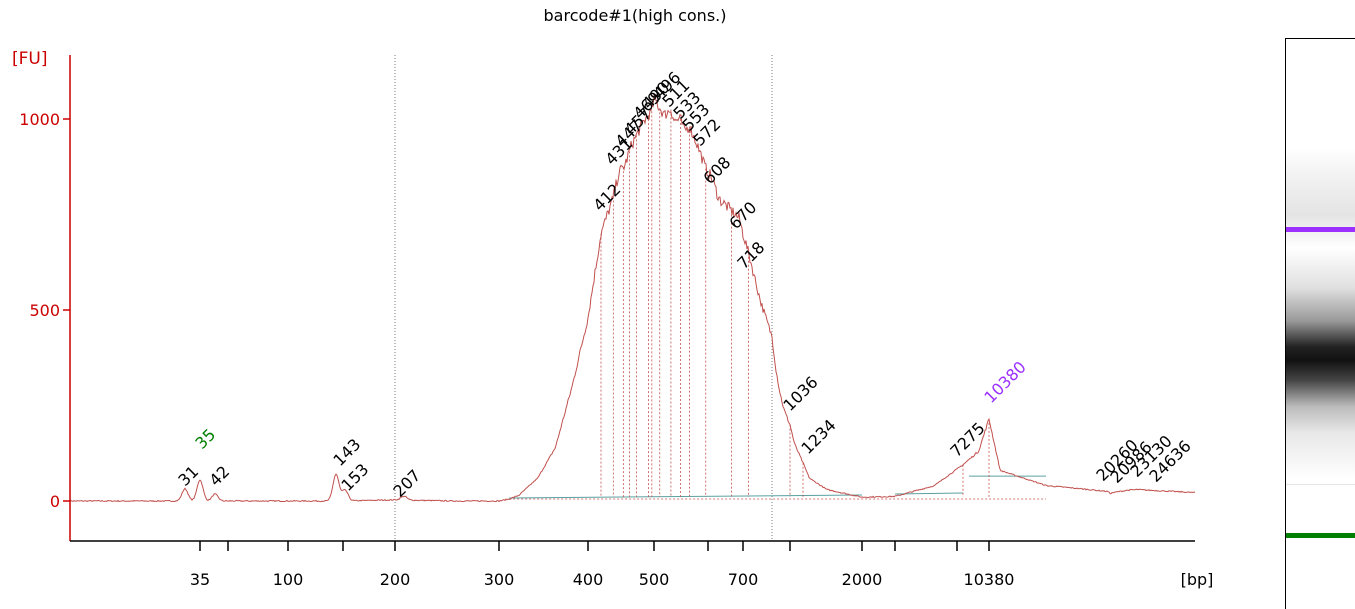  Describe the element at coordinates (1320, 535) in the screenshot. I see `lower-marker-band` at that location.